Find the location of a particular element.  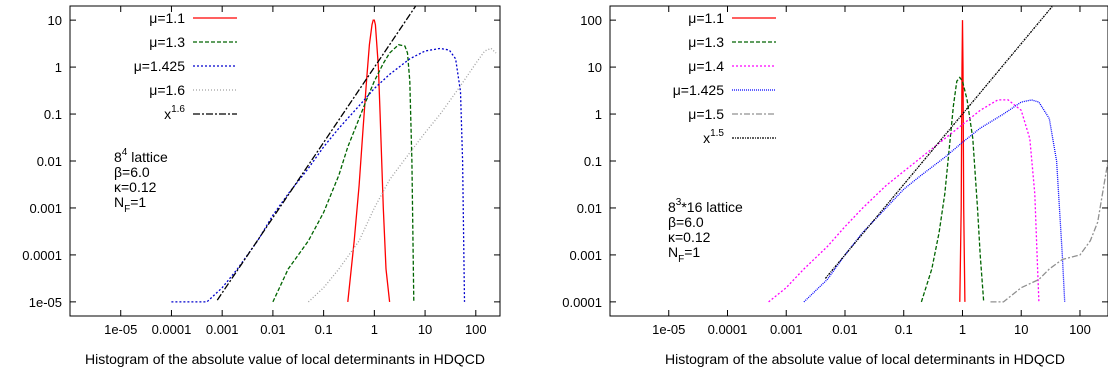

chart-right-series-3-line is located at coordinates (904, 201).